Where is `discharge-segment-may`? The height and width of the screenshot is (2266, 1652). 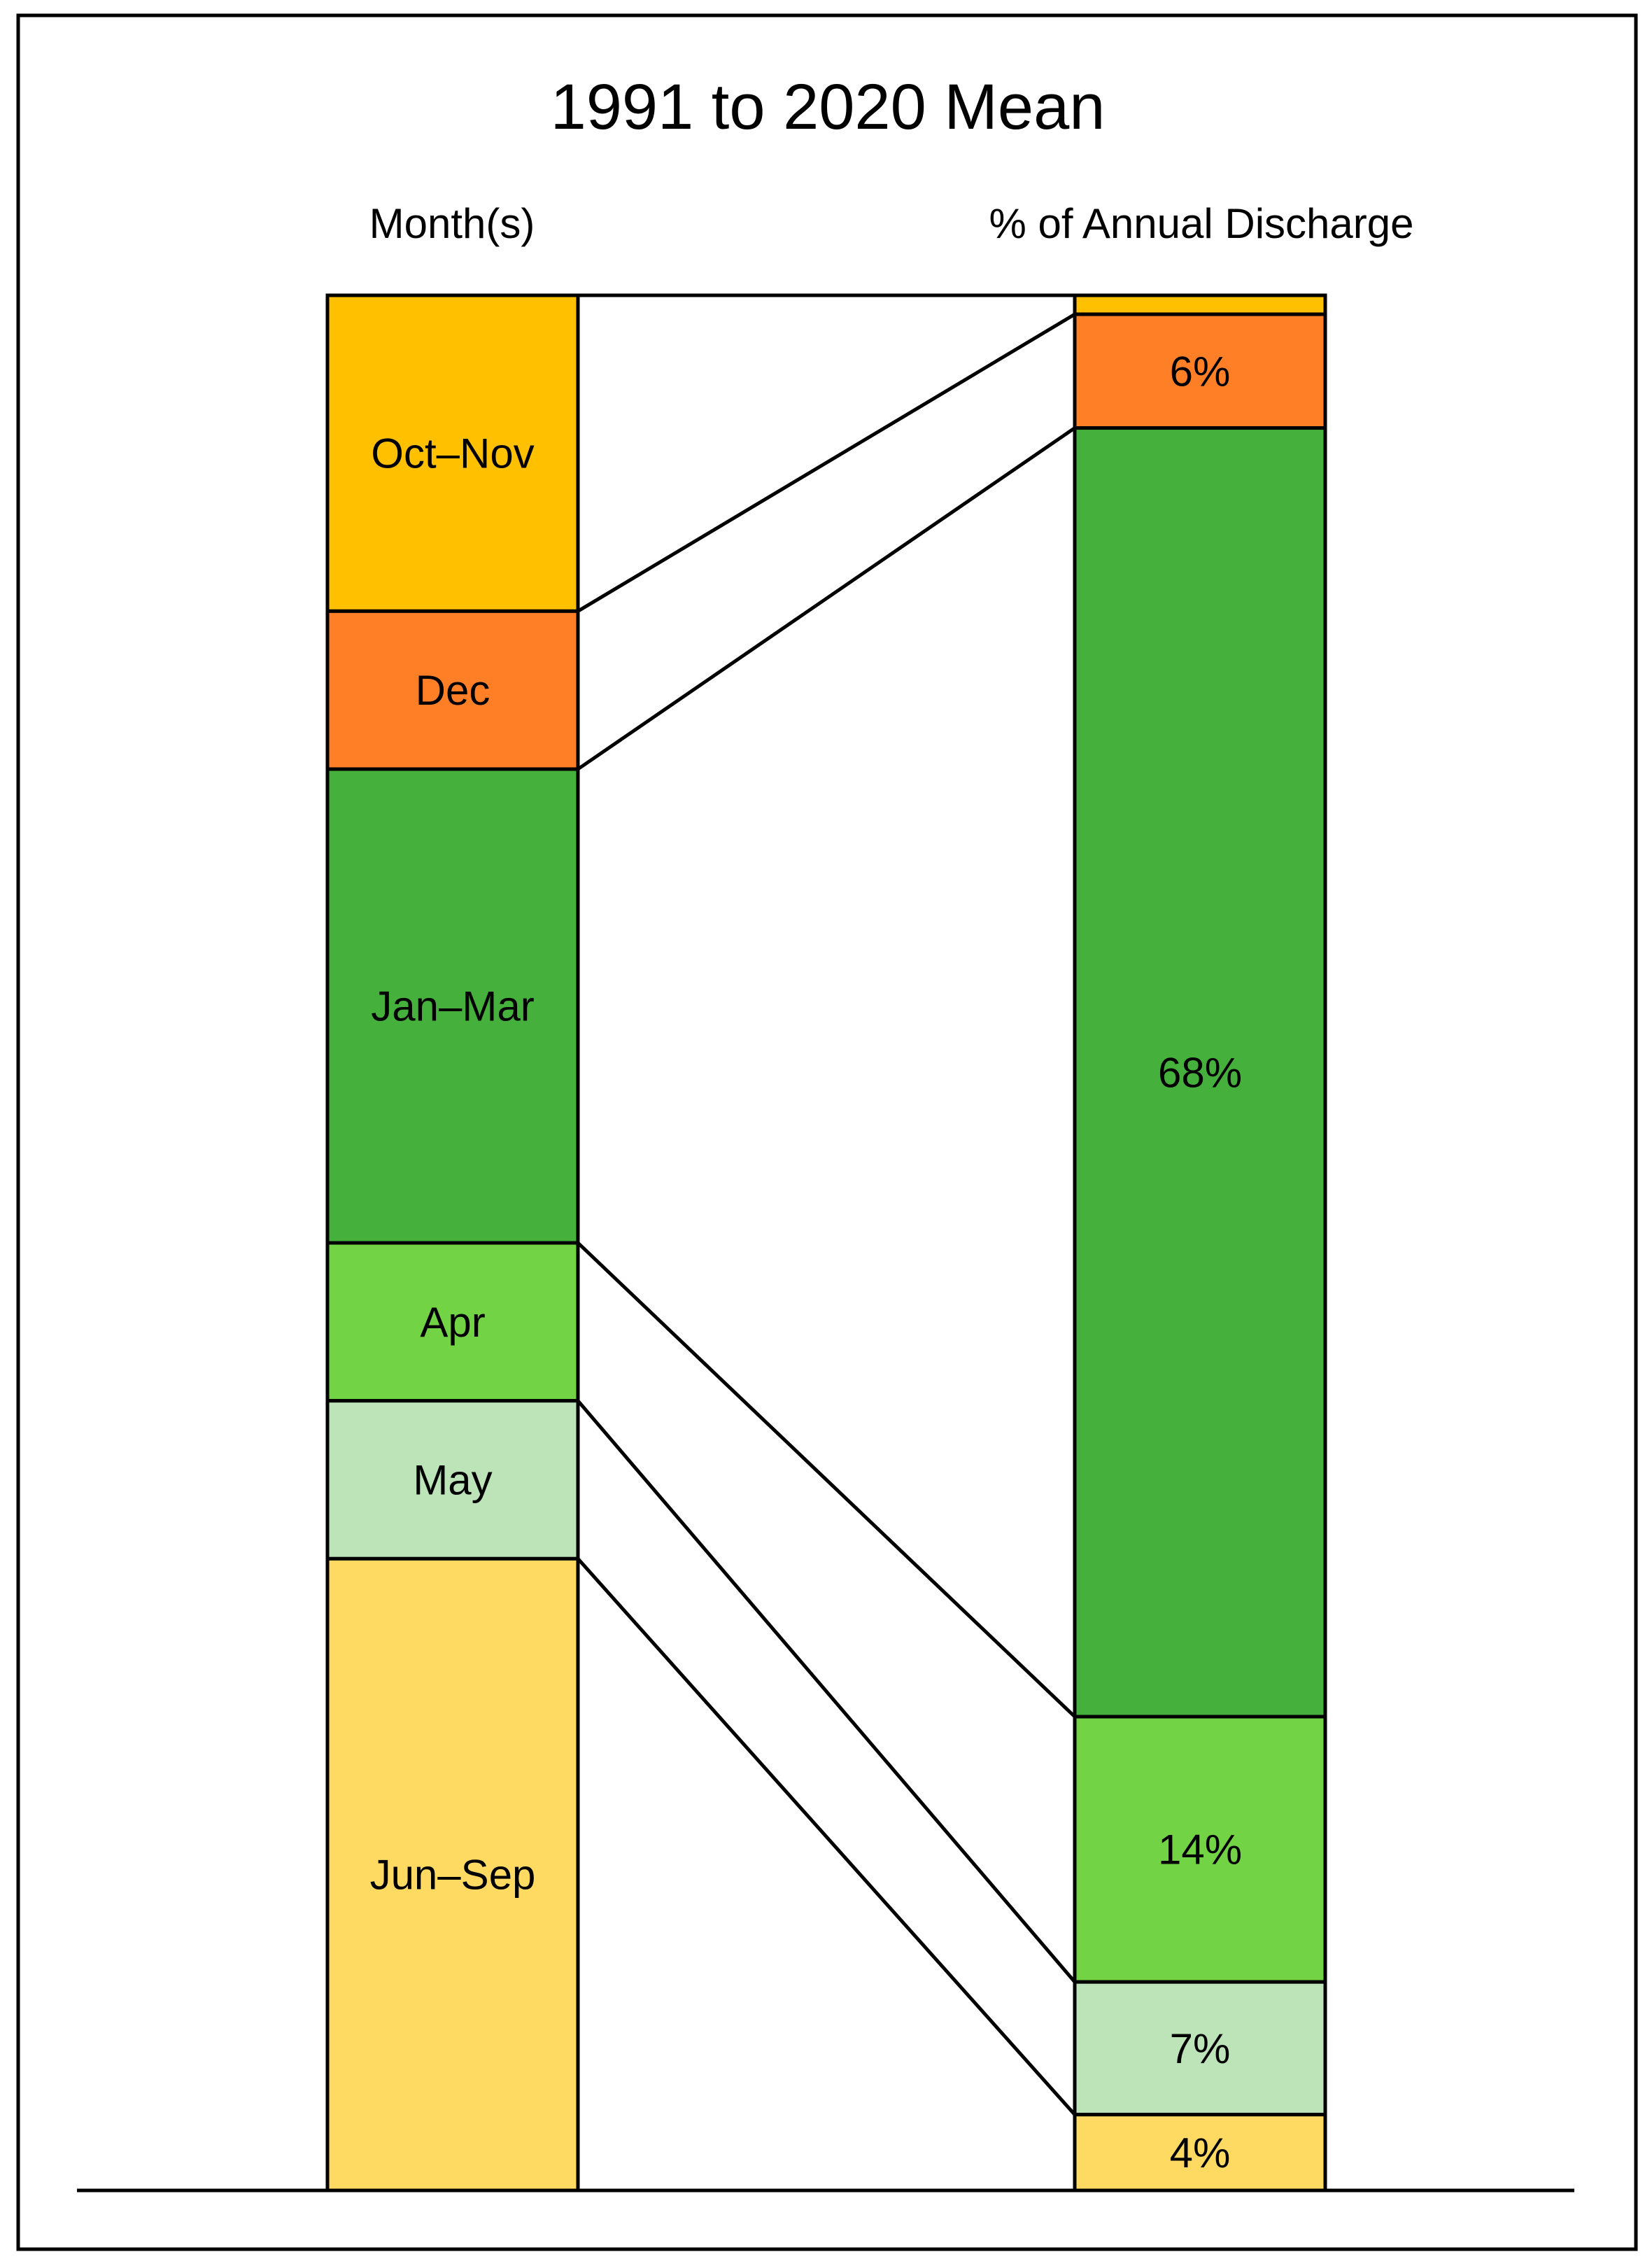 discharge-segment-may is located at coordinates (1200, 2049).